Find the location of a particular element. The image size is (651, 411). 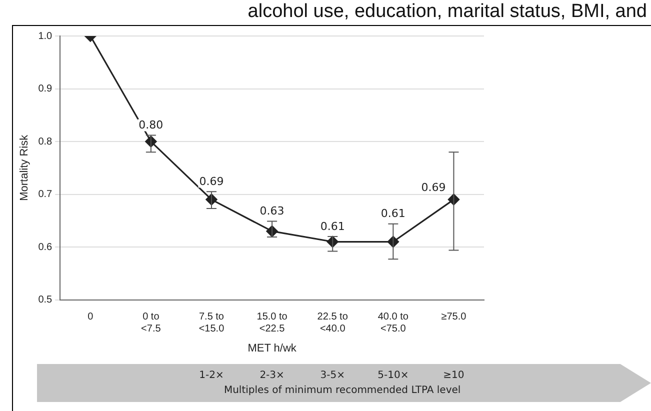

y-tick-label: 0.5 is located at coordinates (45, 300).